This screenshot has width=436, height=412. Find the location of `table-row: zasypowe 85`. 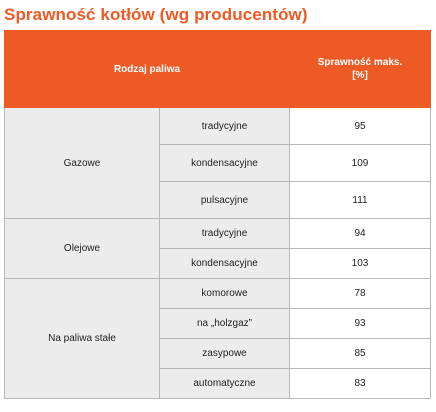

table-row: zasypowe 85 is located at coordinates (218, 353).